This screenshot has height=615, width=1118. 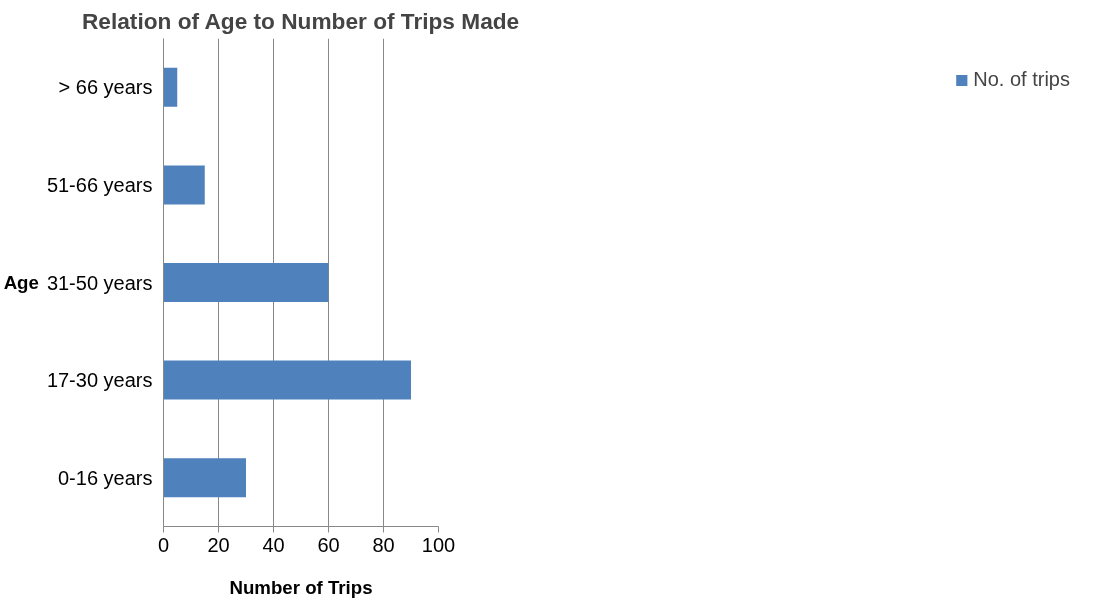 What do you see at coordinates (105, 477) in the screenshot?
I see `y-tick-label: 0-16 years` at bounding box center [105, 477].